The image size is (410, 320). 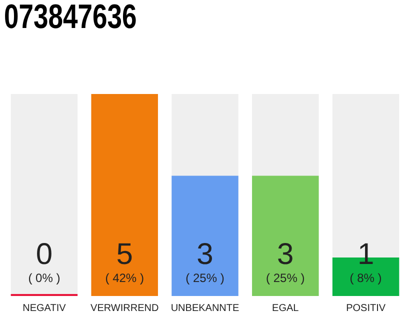 I want to click on annotation: 0, so click(x=44, y=254).